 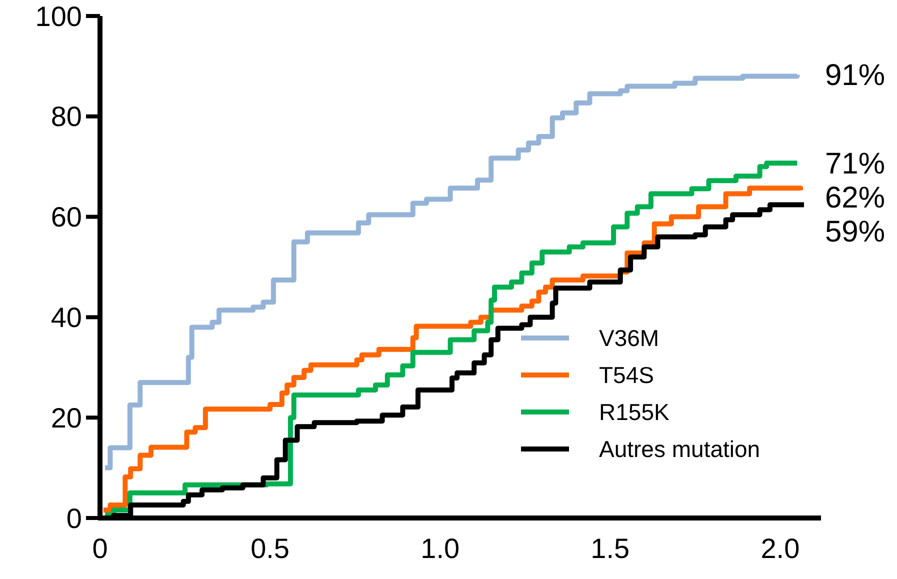 I want to click on x-tick-label: 1.0, so click(x=440, y=548).